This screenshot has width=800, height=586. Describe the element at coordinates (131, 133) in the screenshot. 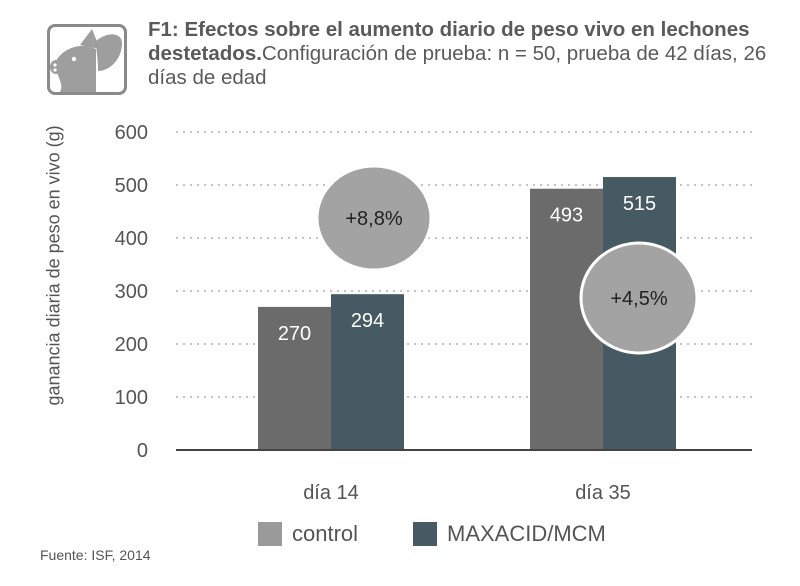

I see `y-tick-label: 600` at that location.